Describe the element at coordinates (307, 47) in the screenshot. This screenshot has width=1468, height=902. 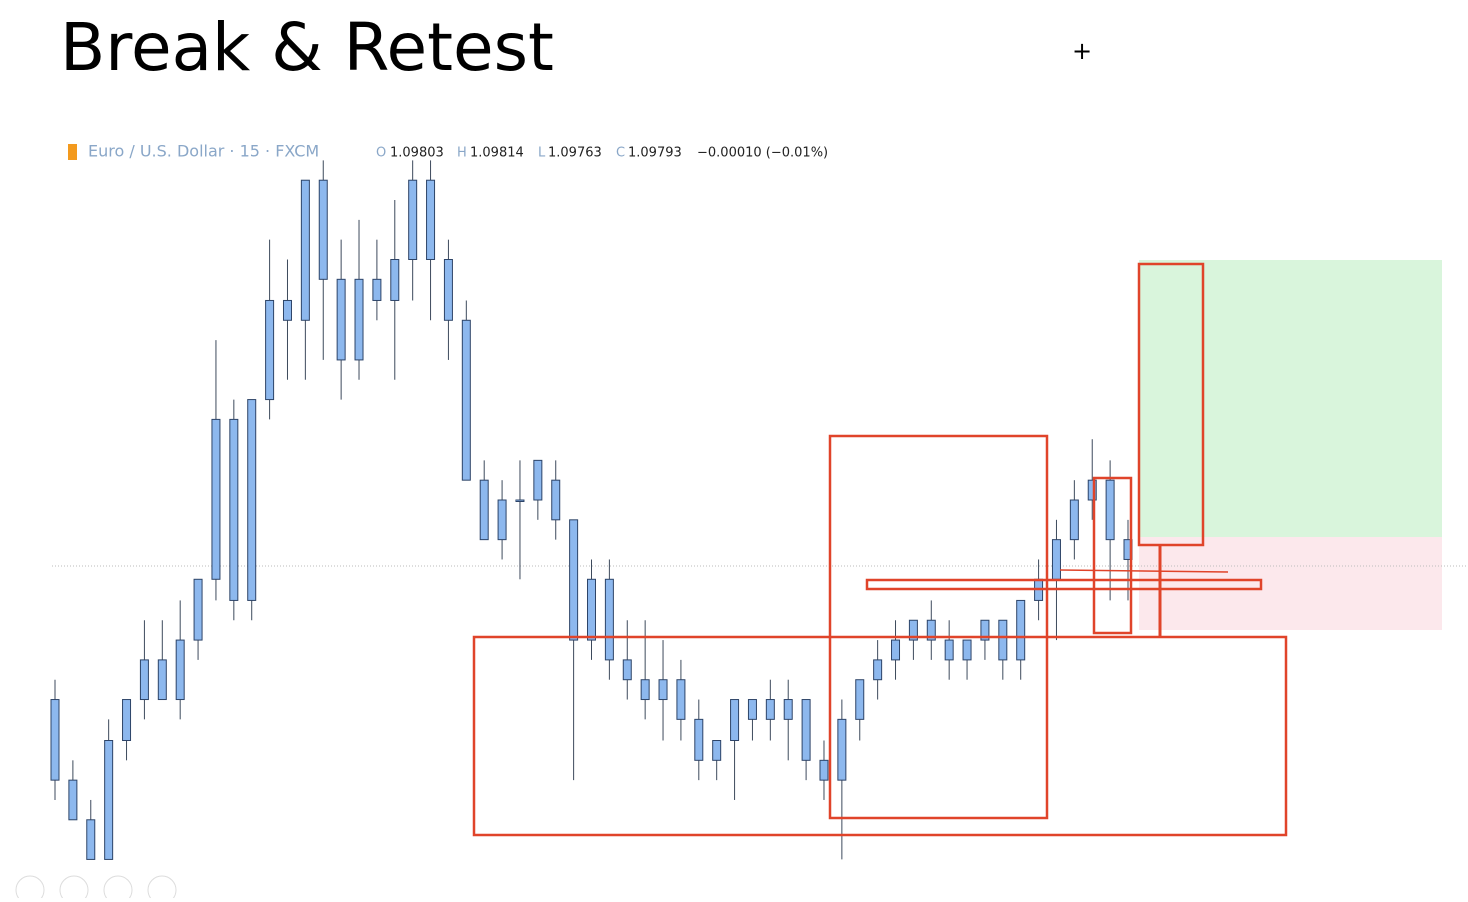
I see `slide-title: Break & Retest` at that location.